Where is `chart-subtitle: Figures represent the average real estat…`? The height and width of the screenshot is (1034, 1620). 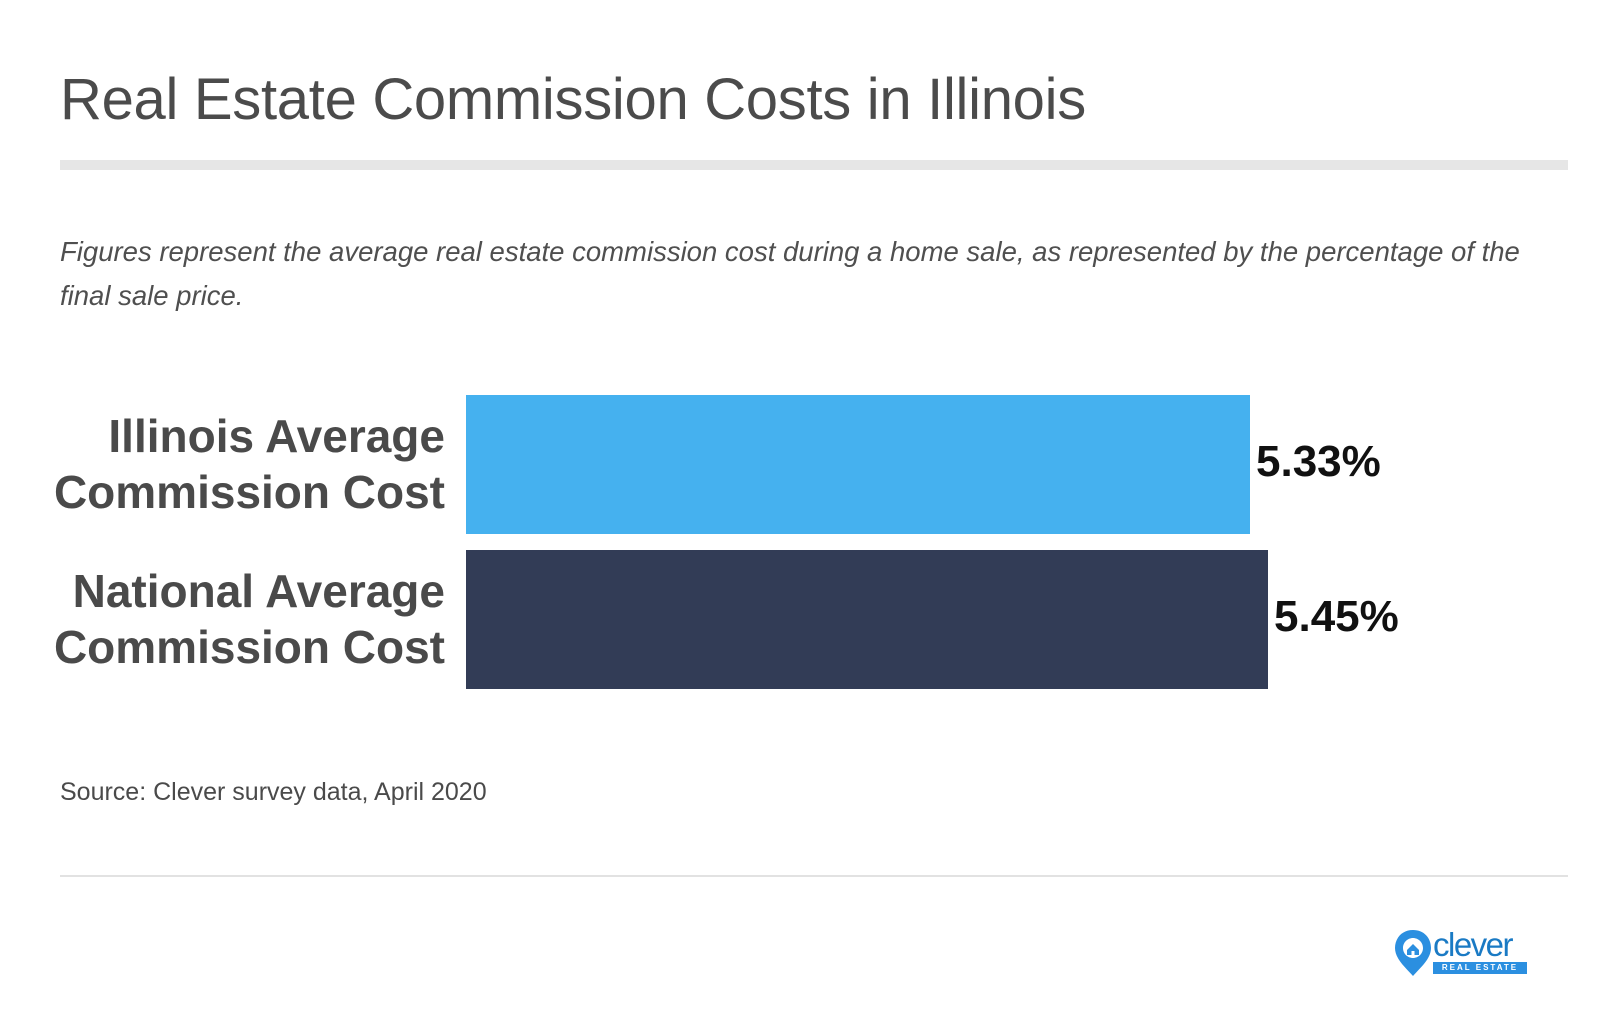
chart-subtitle: Figures represent the average real estat… is located at coordinates (790, 273).